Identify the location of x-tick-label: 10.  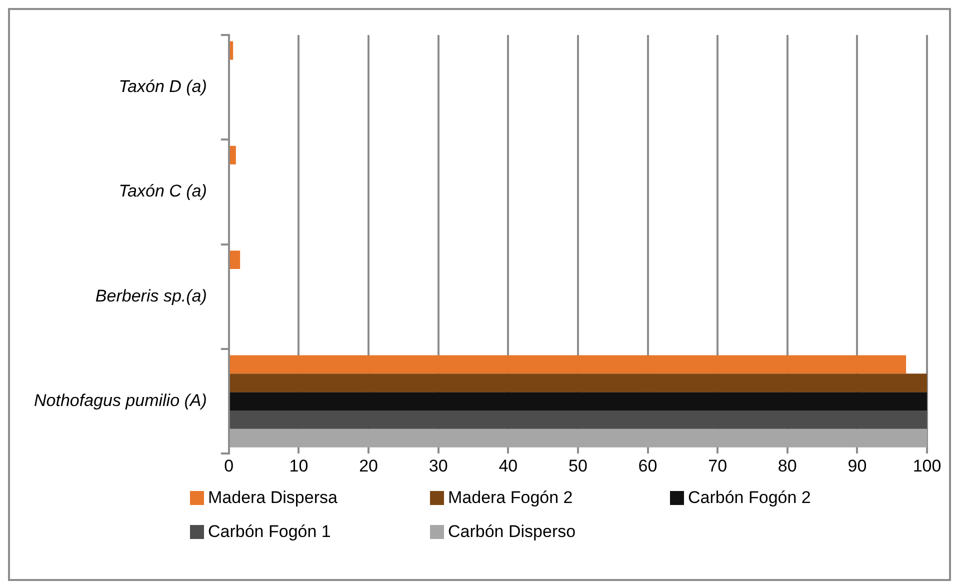
(298, 466).